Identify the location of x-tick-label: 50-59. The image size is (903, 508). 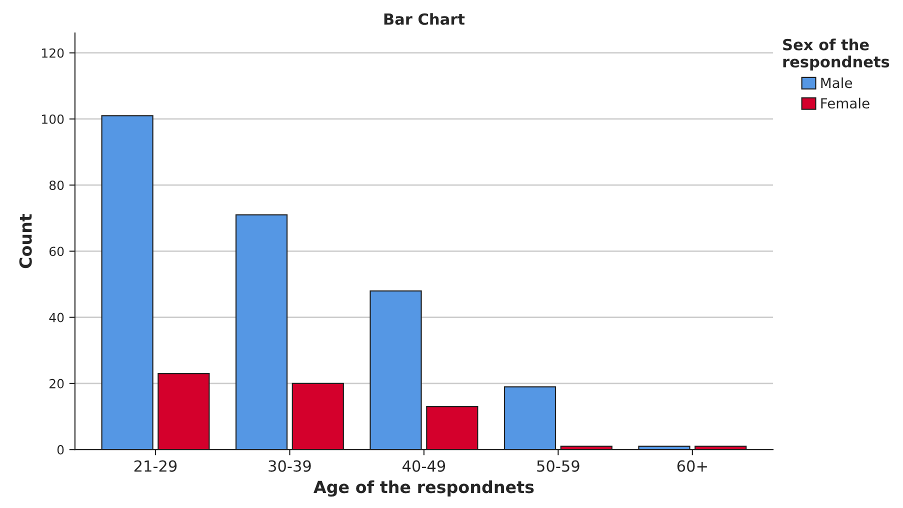
(558, 466).